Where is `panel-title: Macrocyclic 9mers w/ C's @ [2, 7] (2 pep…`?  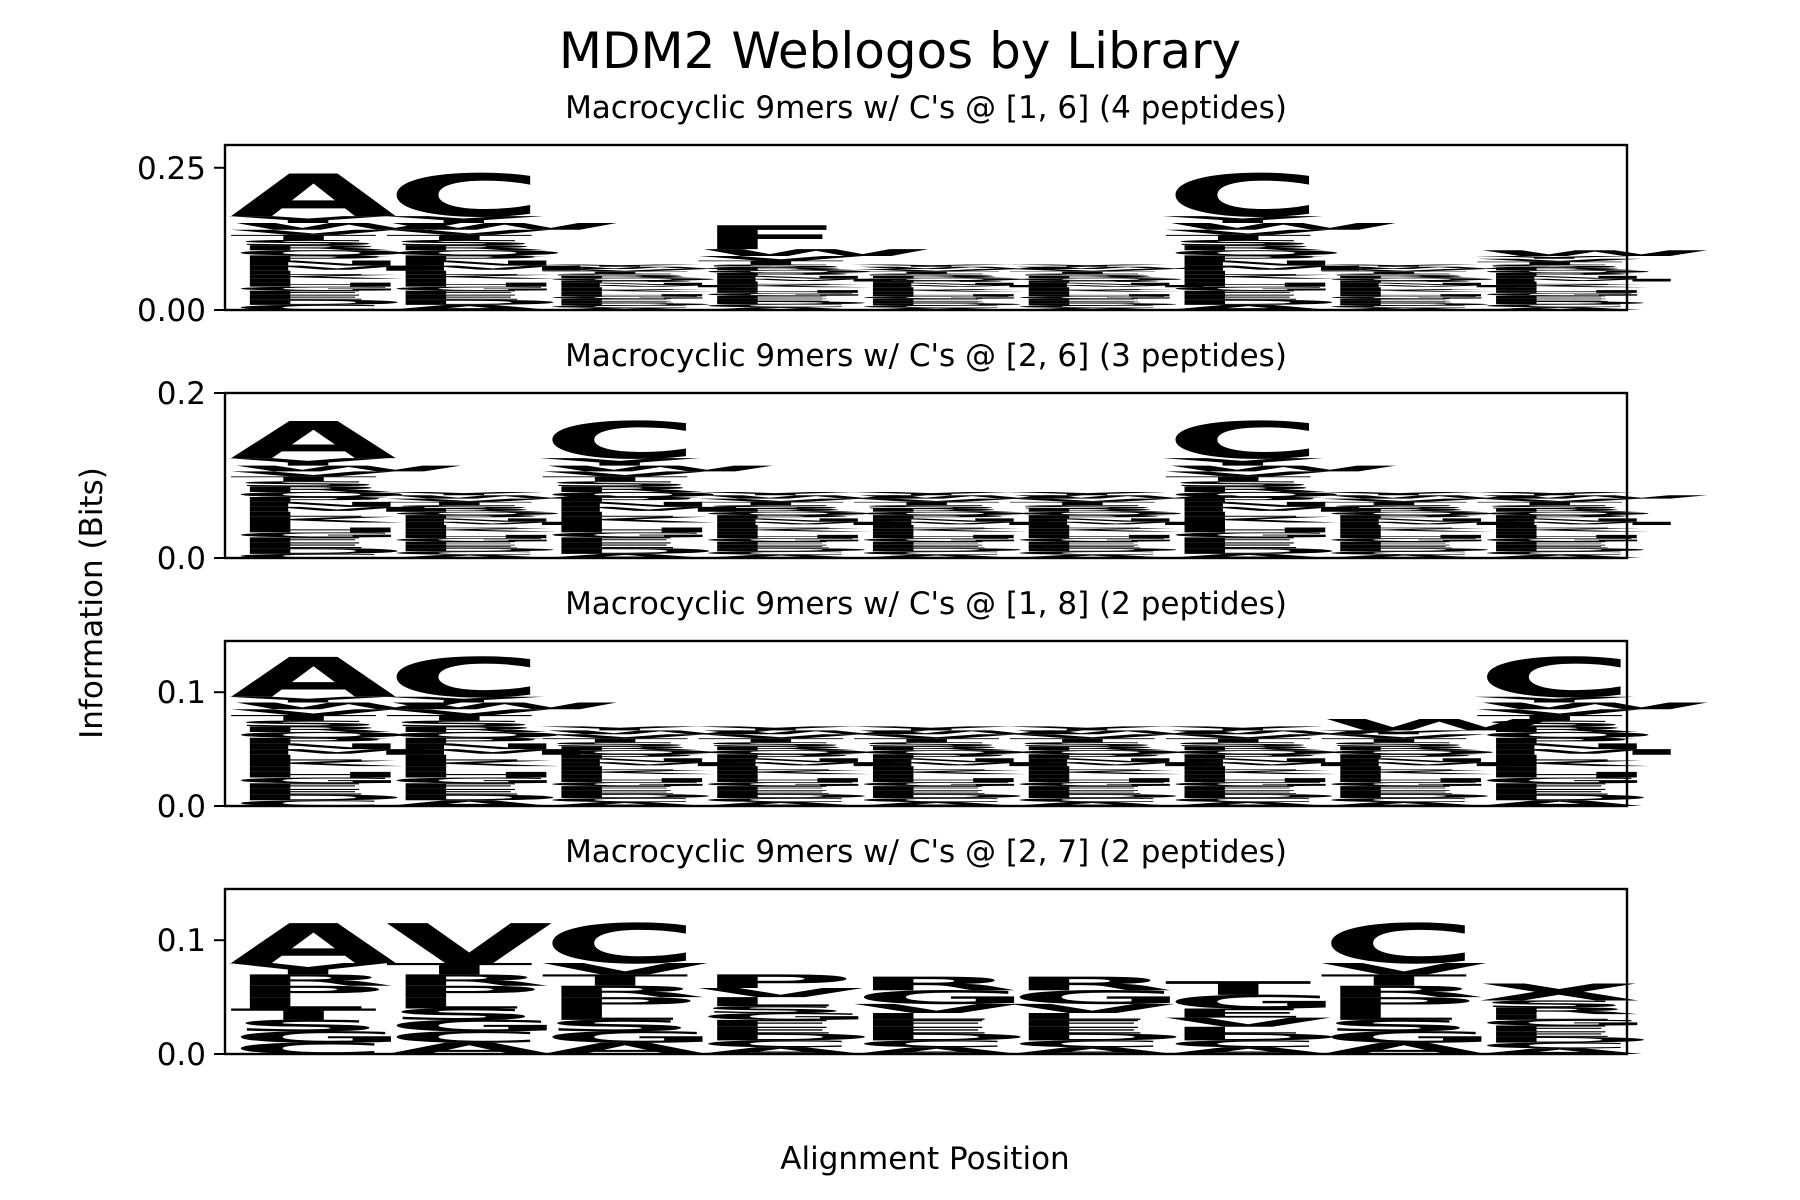 panel-title: Macrocyclic 9mers w/ C's @ [2, 7] (2 pep… is located at coordinates (926, 852).